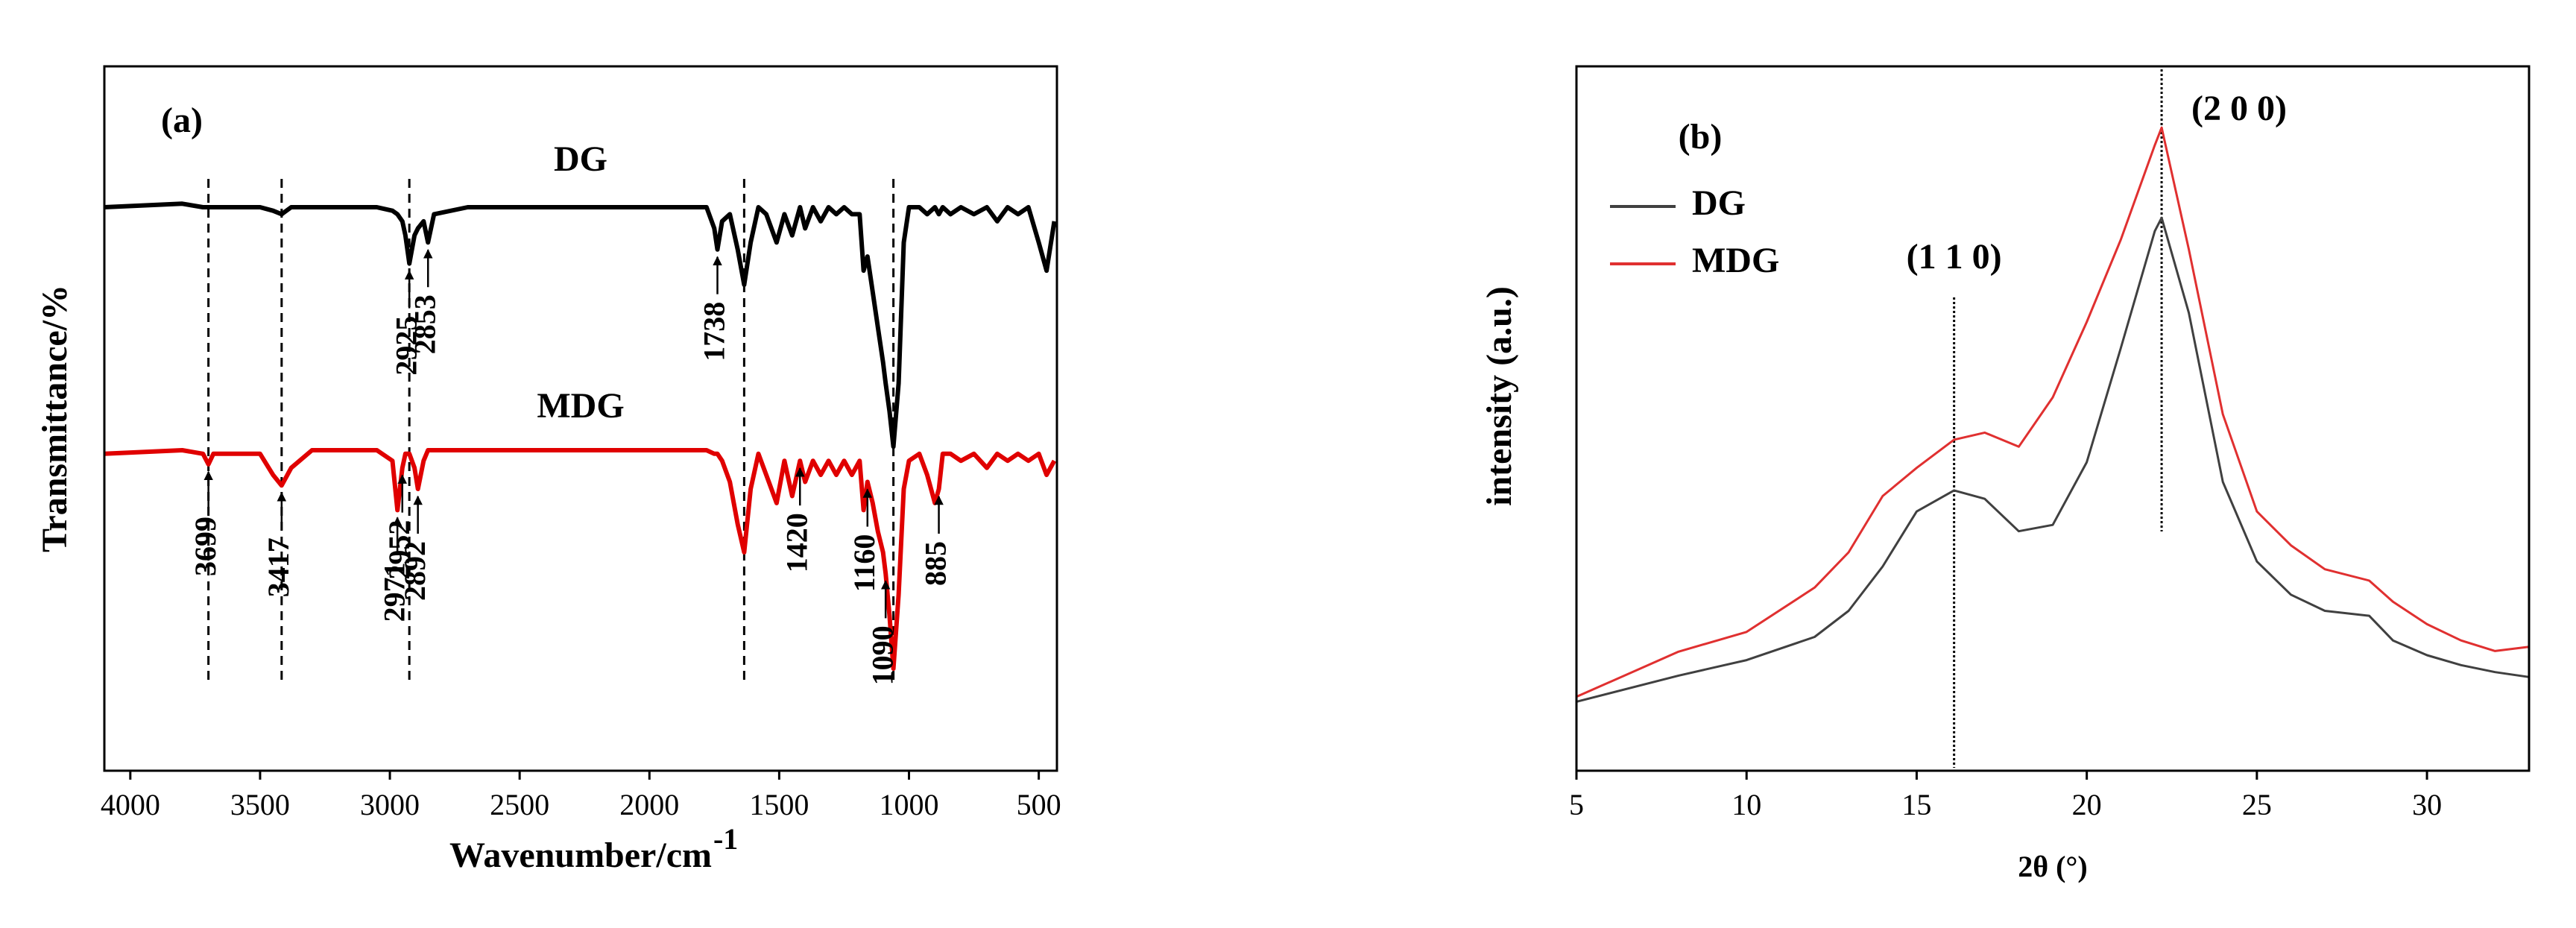  What do you see at coordinates (909, 804) in the screenshot?
I see `x-tick-label: 1000` at bounding box center [909, 804].